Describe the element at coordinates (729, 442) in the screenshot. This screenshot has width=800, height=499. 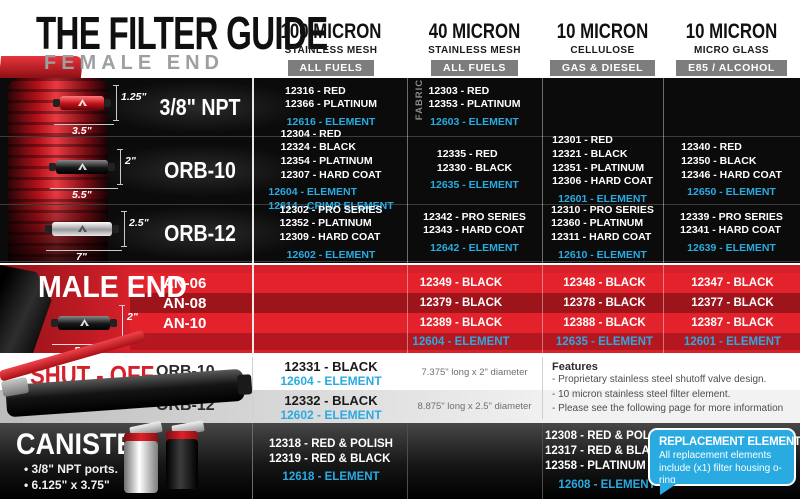
I see `callout-title: REPLACEMENT ELEMENTS` at that location.